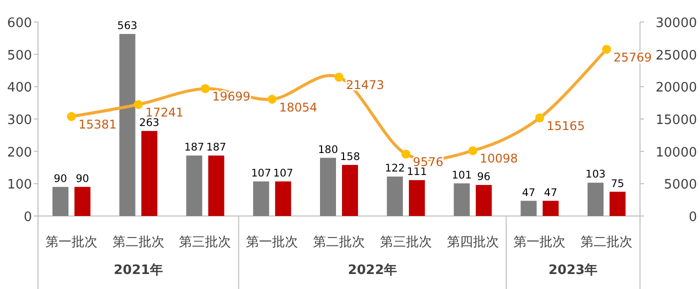 This screenshot has height=289, width=700. What do you see at coordinates (28, 217) in the screenshot?
I see `y-tick-label: 0` at bounding box center [28, 217].